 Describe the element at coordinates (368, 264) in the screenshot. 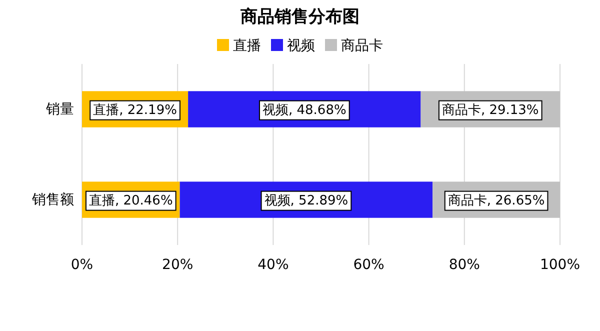

I see `x-tick-label: 60%` at that location.